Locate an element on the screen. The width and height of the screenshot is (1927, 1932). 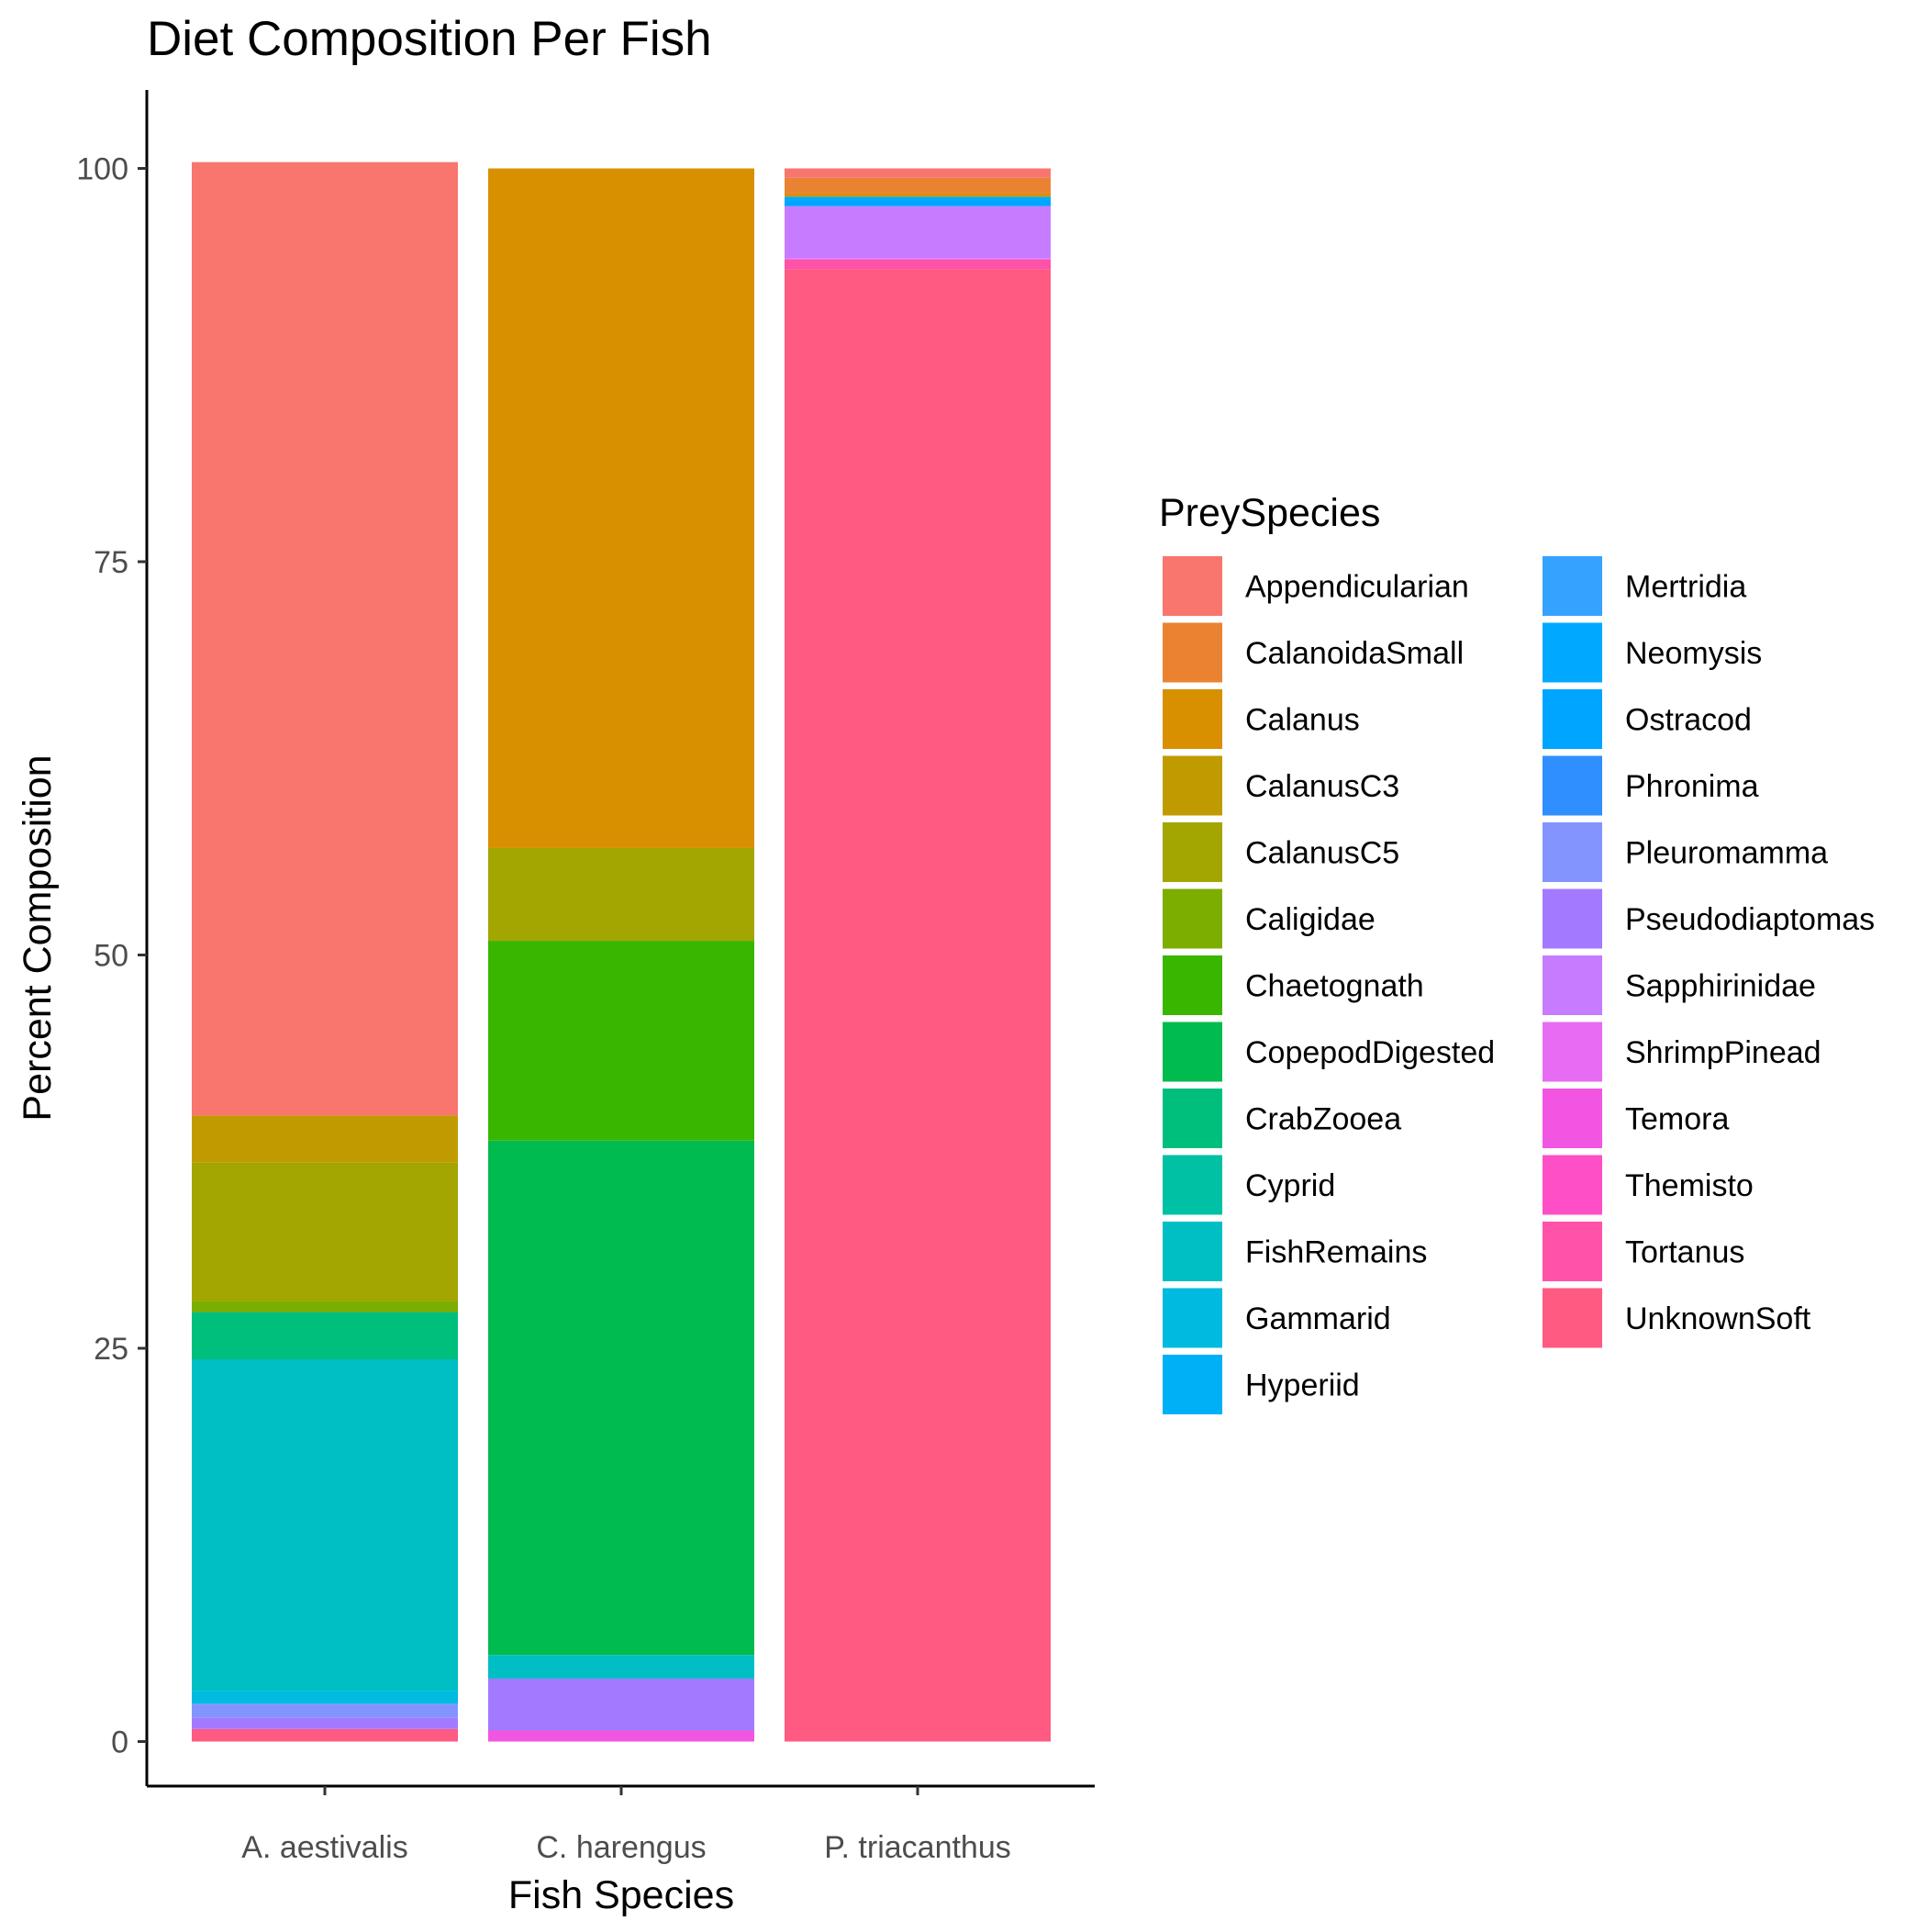
legend-label: Tortanus is located at coordinates (1684, 1252).